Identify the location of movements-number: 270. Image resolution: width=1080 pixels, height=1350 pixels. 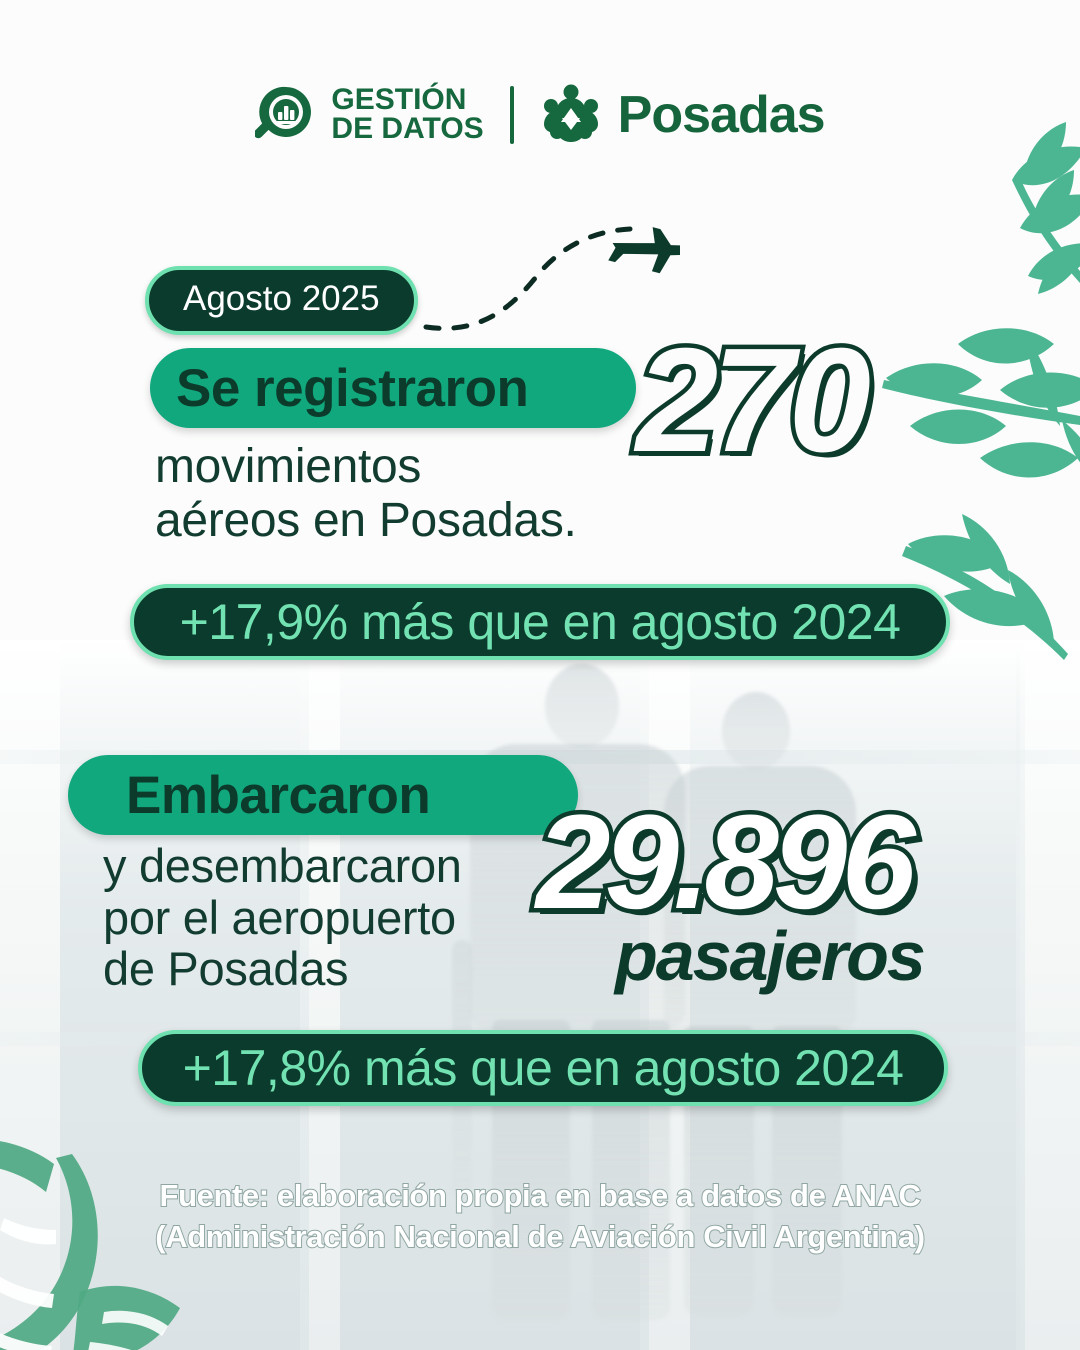
(754, 401).